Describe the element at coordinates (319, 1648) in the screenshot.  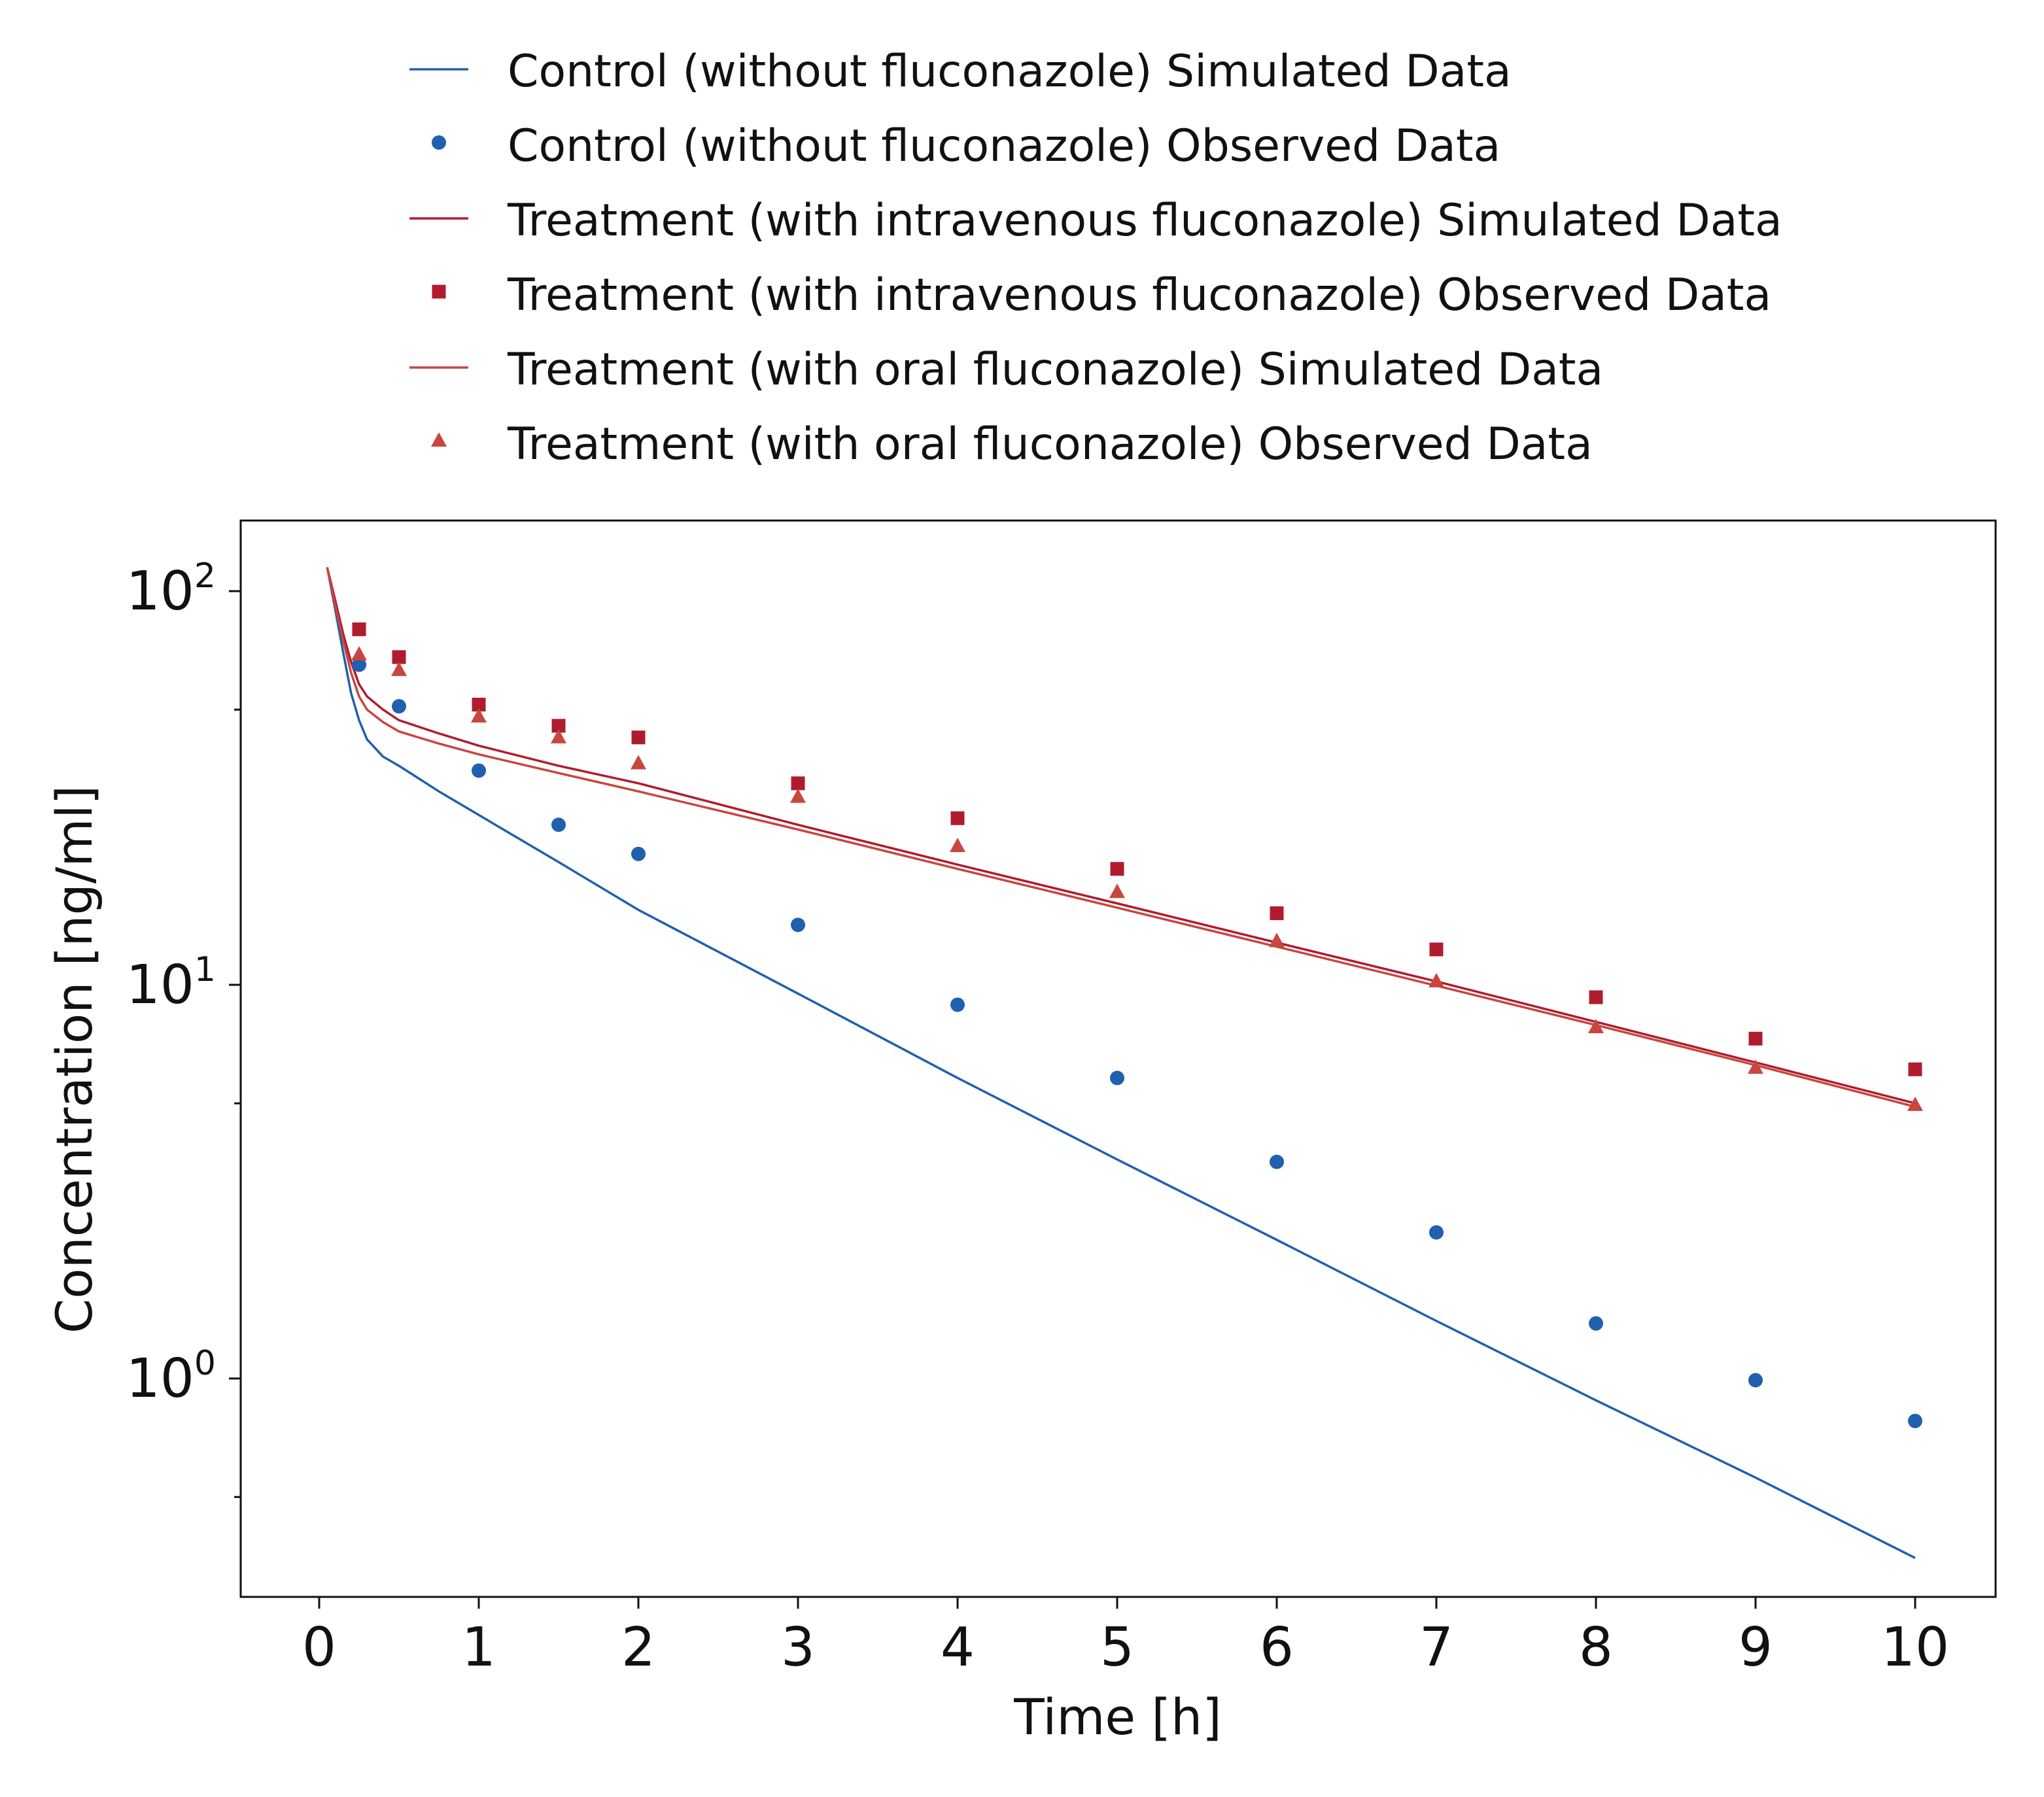
I see `x-tick-label: 0` at that location.